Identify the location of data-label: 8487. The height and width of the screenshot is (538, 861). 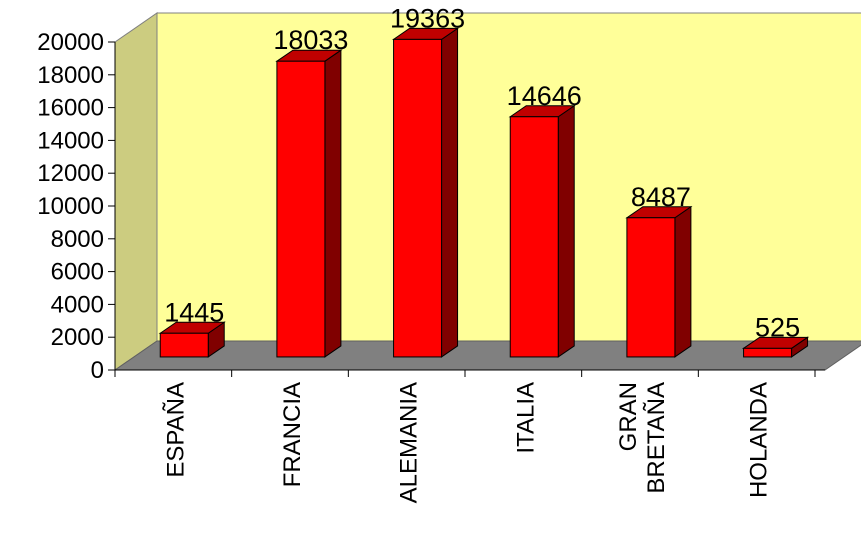
(661, 197).